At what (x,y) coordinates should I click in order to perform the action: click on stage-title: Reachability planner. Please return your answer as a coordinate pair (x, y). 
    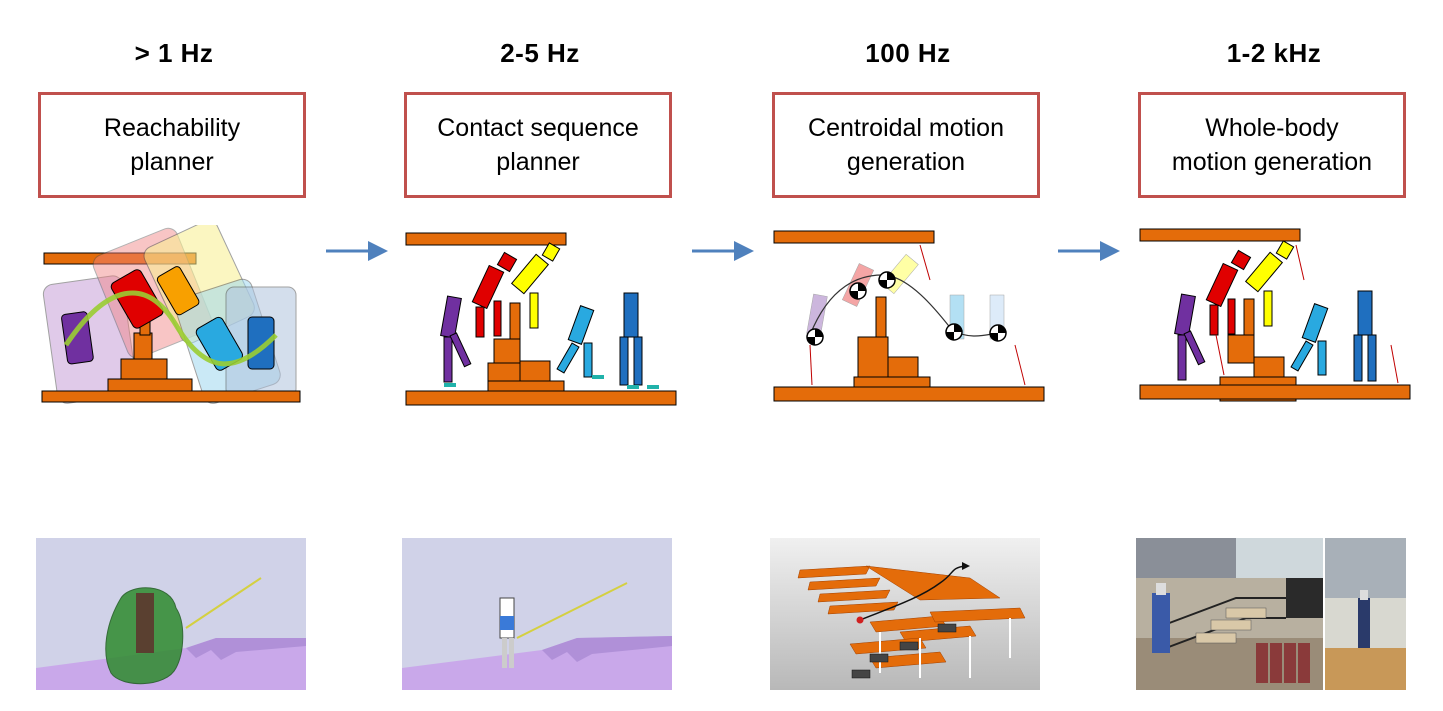
    Looking at the image, I should click on (172, 145).